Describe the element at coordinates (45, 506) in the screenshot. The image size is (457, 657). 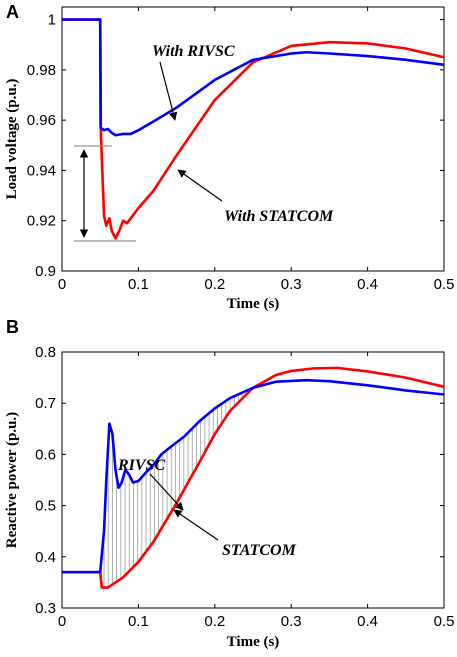
I see `y-tick-label: 0.5` at that location.